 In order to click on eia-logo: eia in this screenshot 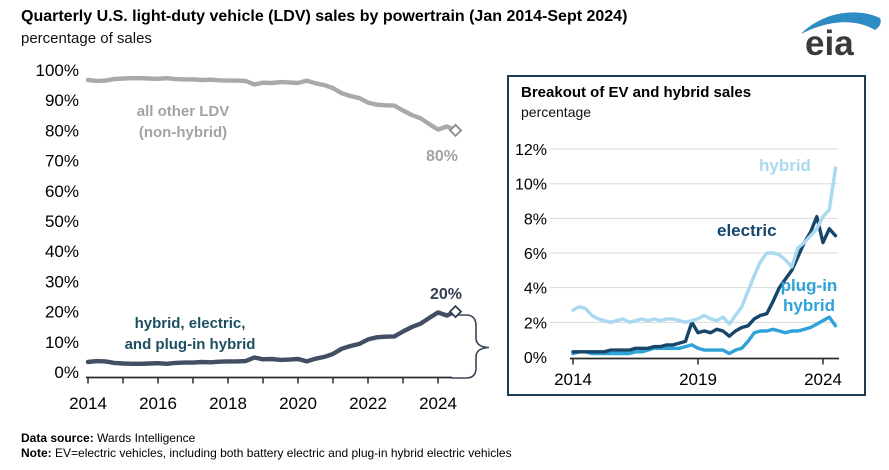, I will do `click(842, 34)`.